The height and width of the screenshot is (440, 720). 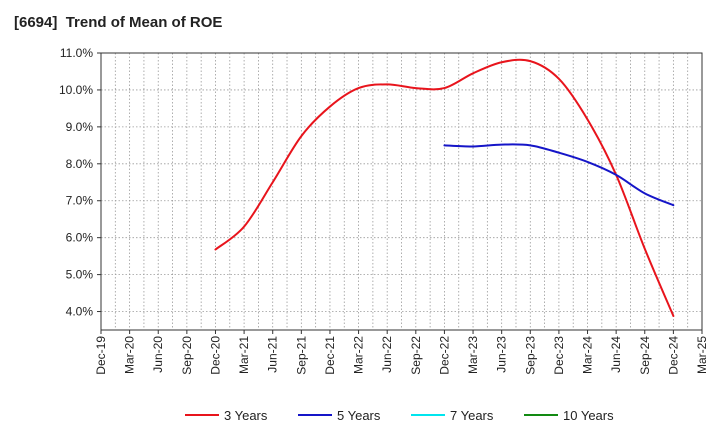 I want to click on x-tick-label: Dec-19, so click(x=101, y=355).